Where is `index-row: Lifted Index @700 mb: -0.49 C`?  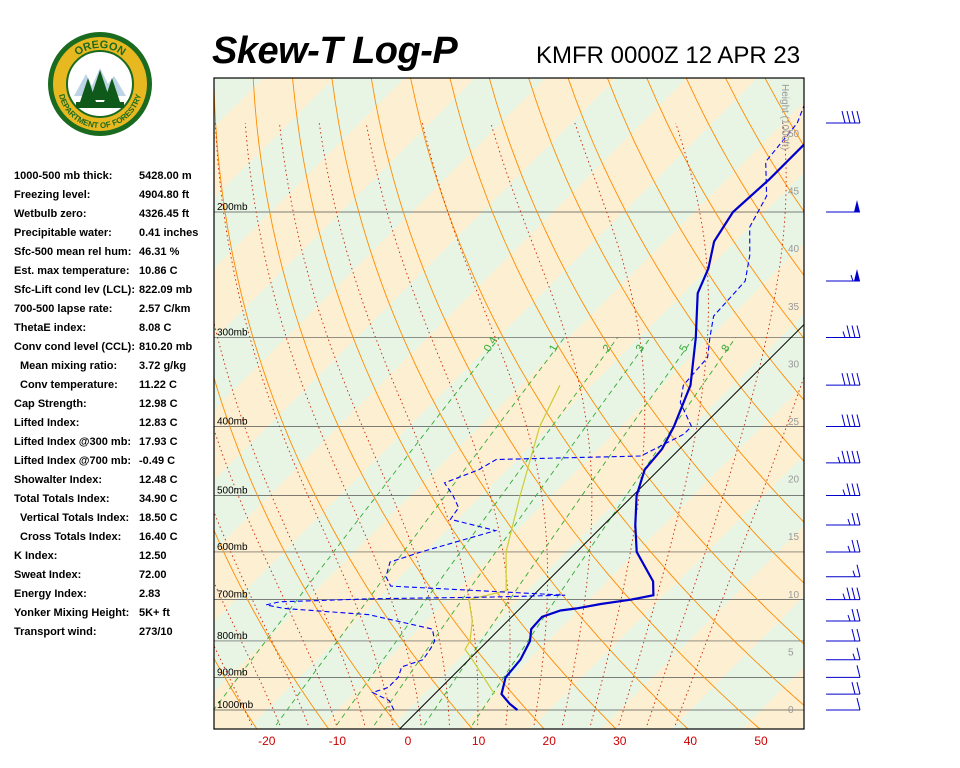 index-row: Lifted Index @700 mb: -0.49 C is located at coordinates (114, 464).